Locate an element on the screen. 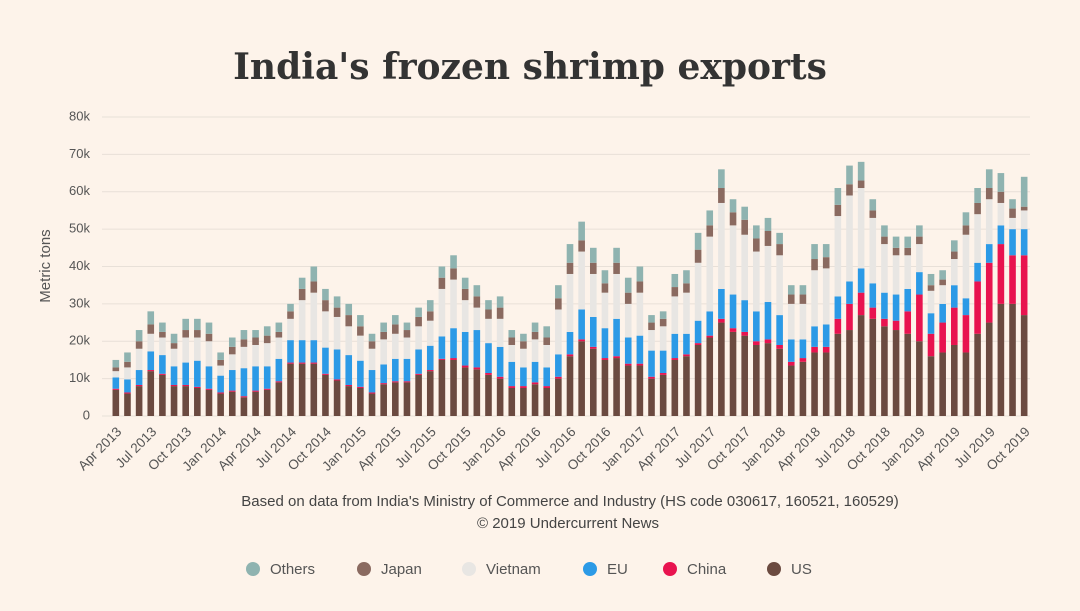 The height and width of the screenshot is (611, 1080). legend-label: China is located at coordinates (707, 569).